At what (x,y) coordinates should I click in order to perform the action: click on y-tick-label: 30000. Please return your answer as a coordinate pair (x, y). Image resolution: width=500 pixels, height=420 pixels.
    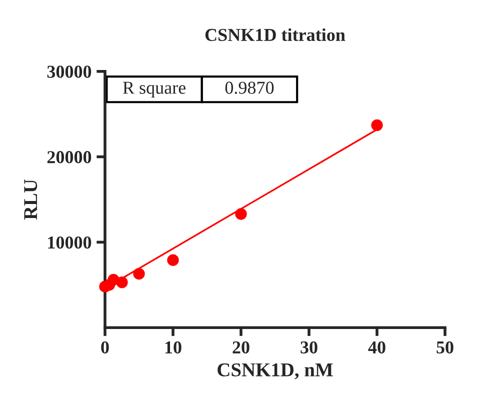
    Looking at the image, I should click on (69, 72).